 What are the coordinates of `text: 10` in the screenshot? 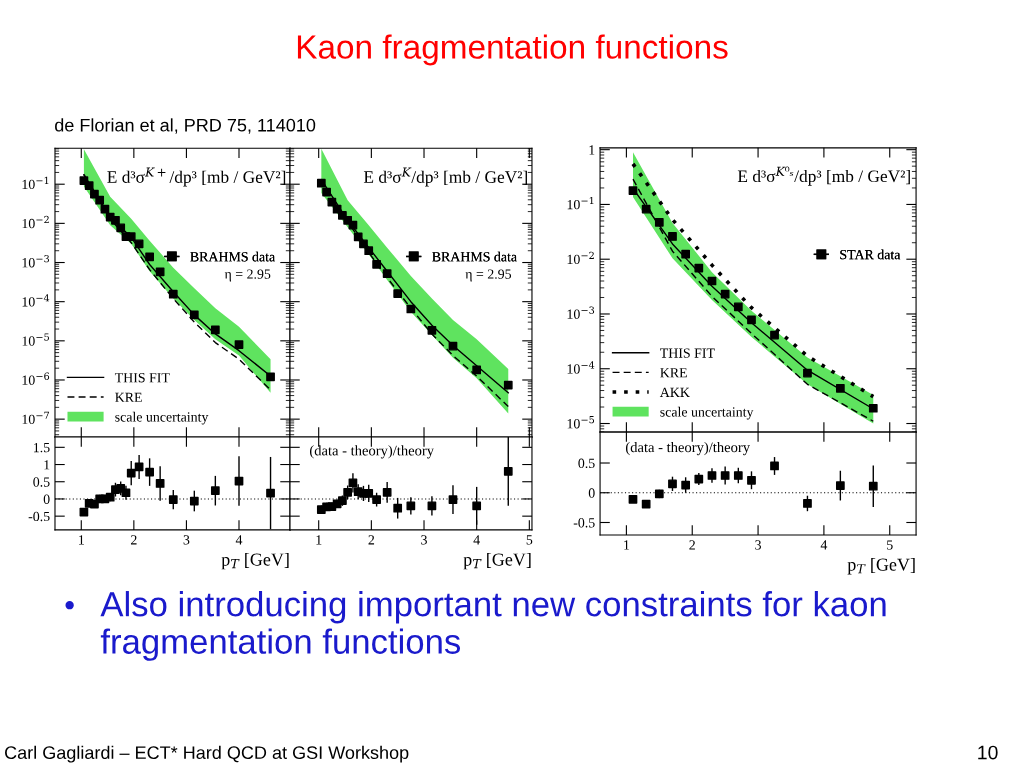 It's located at (988, 752).